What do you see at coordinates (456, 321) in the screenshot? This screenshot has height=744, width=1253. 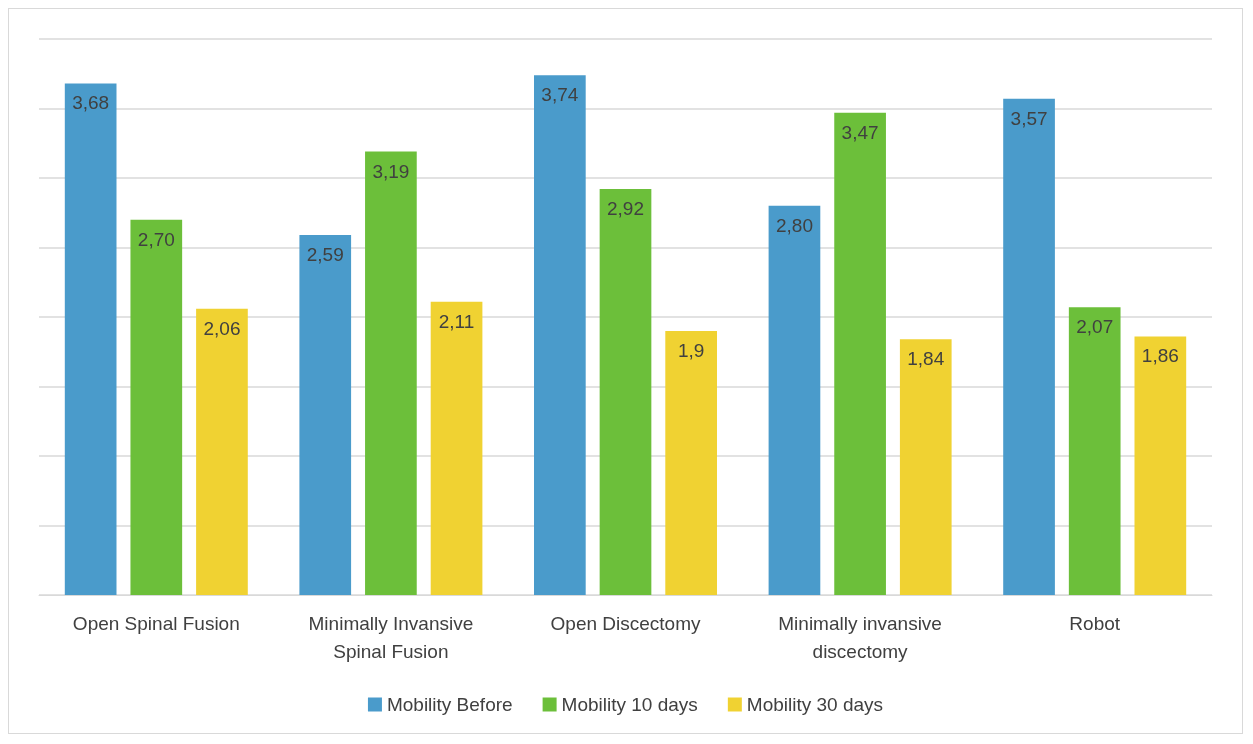 I see `data-label: 2,11` at bounding box center [456, 321].